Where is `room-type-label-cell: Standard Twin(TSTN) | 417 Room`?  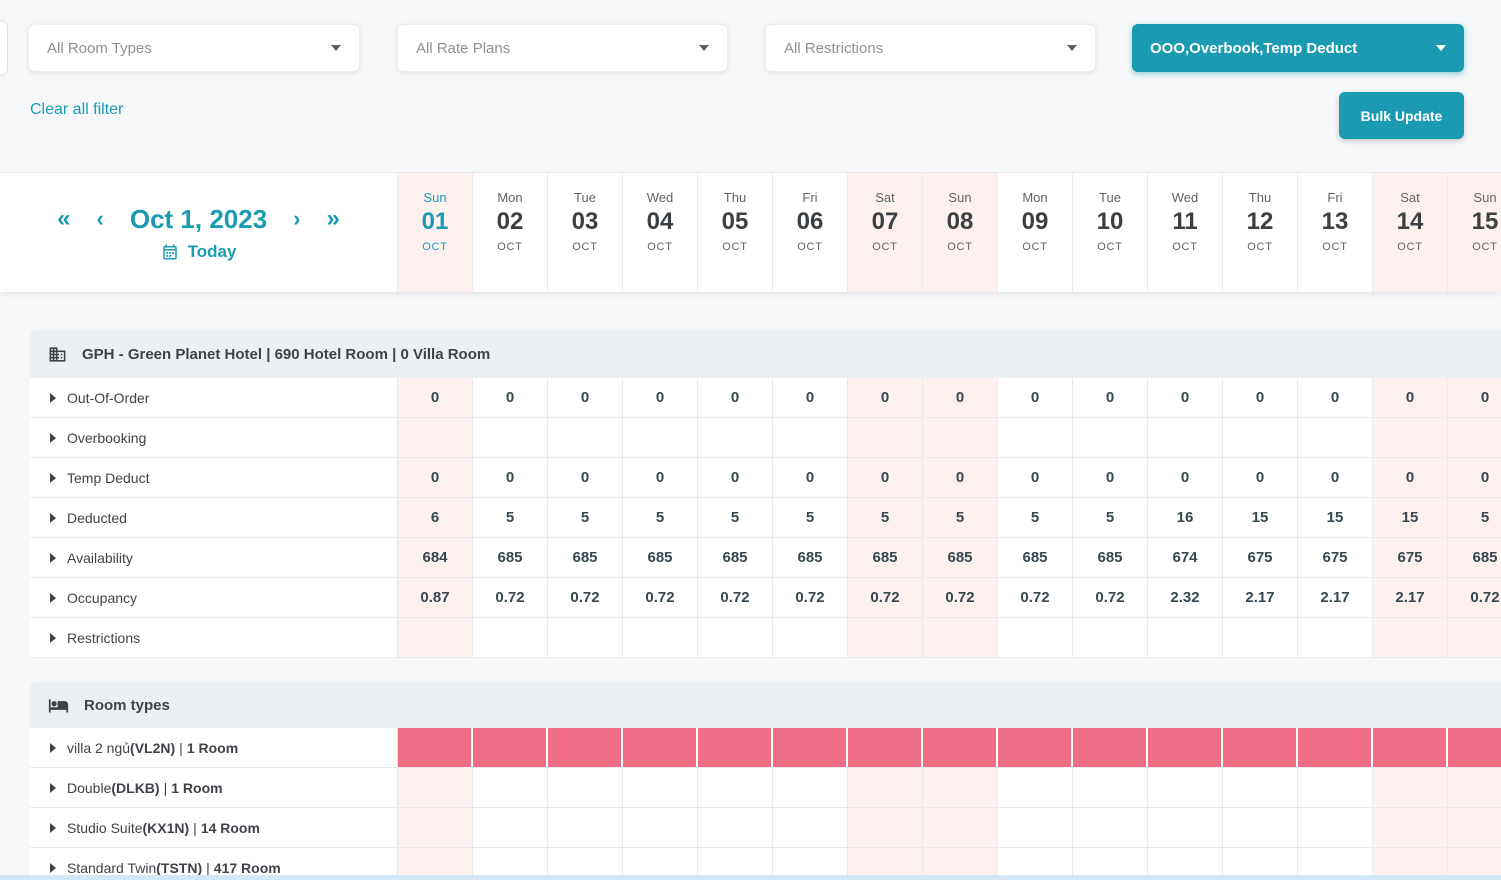 room-type-label-cell: Standard Twin(TSTN) | 417 Room is located at coordinates (214, 864).